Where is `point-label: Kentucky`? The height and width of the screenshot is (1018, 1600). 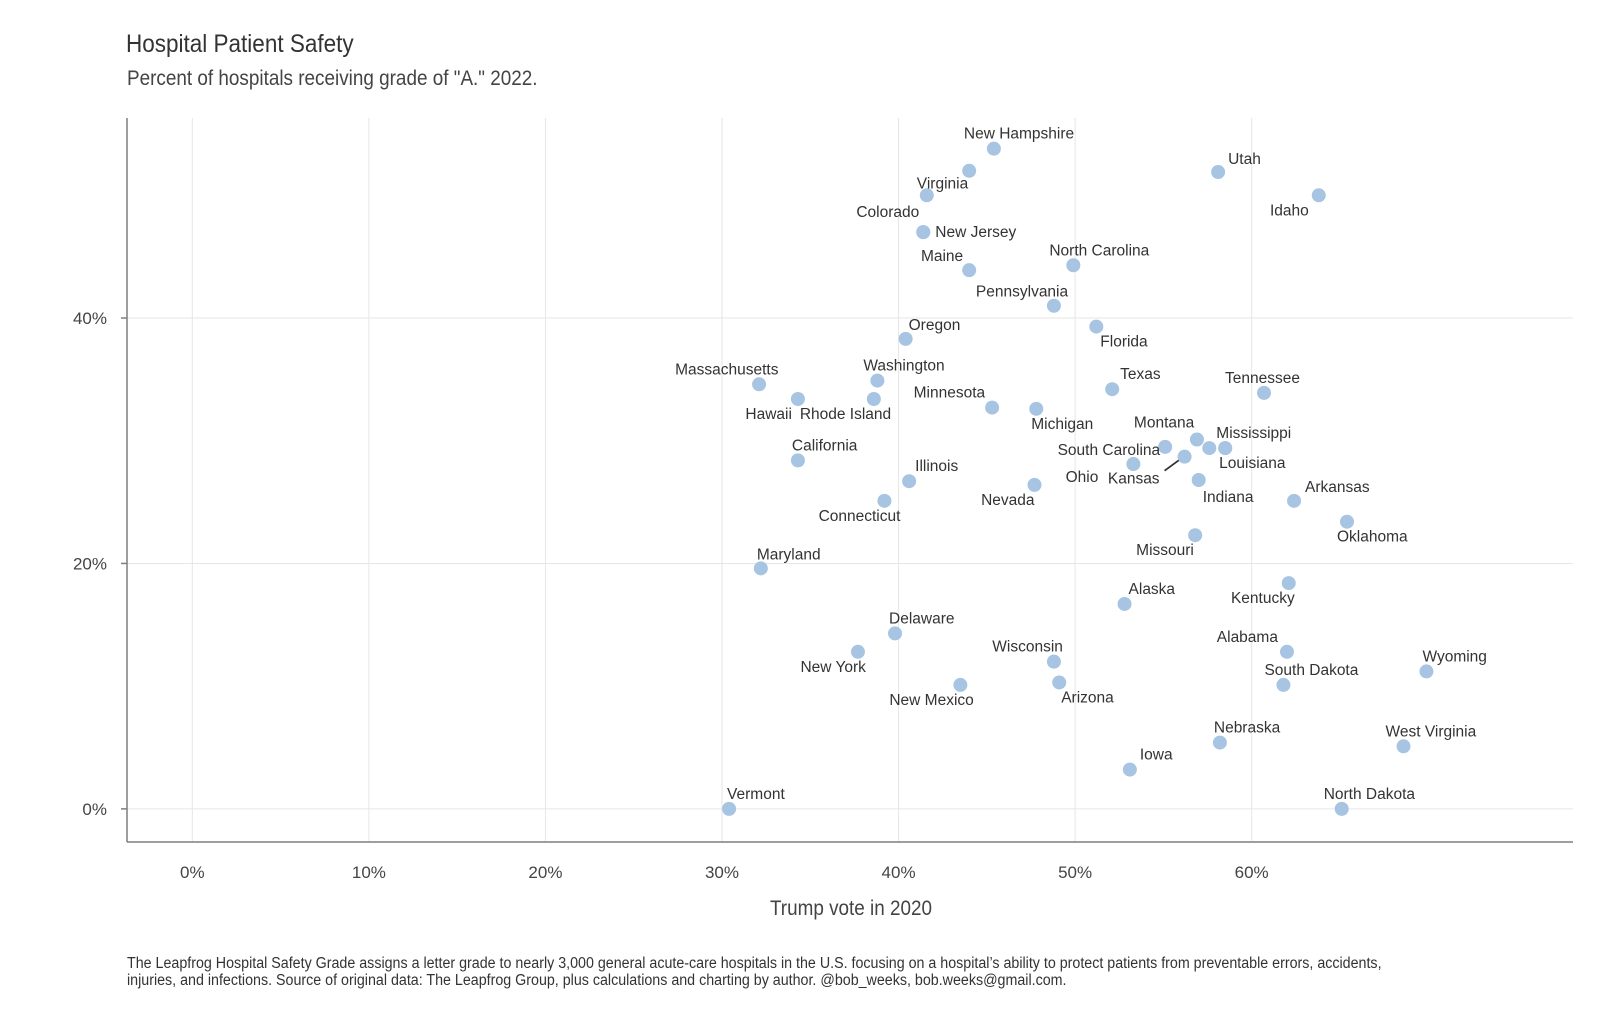
point-label: Kentucky is located at coordinates (1263, 598).